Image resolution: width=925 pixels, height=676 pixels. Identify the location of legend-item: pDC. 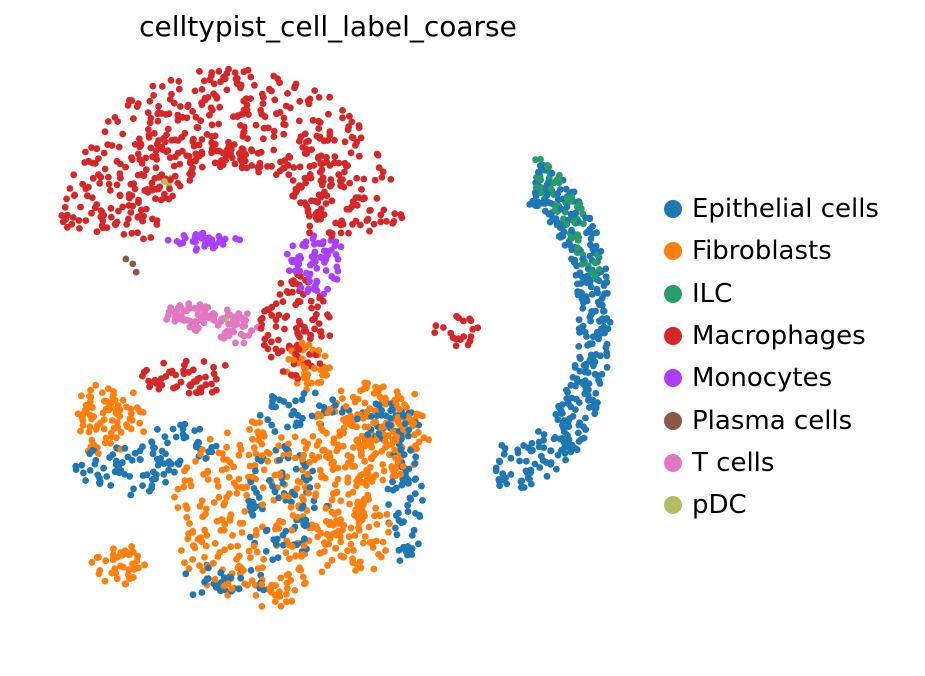
(771, 505).